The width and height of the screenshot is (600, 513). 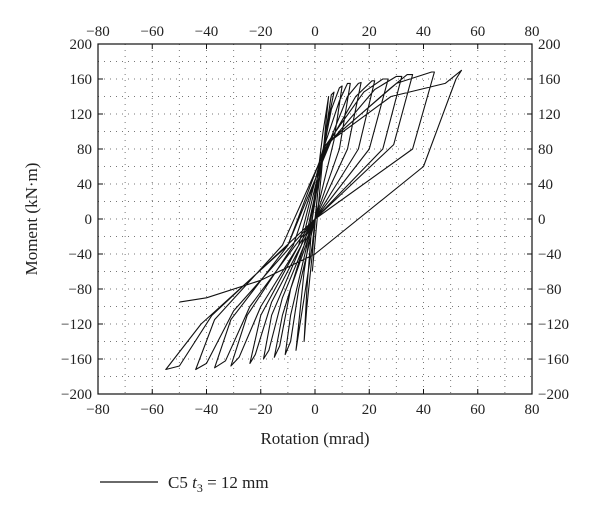 I want to click on y-tick-label-right: 80, so click(x=545, y=150).